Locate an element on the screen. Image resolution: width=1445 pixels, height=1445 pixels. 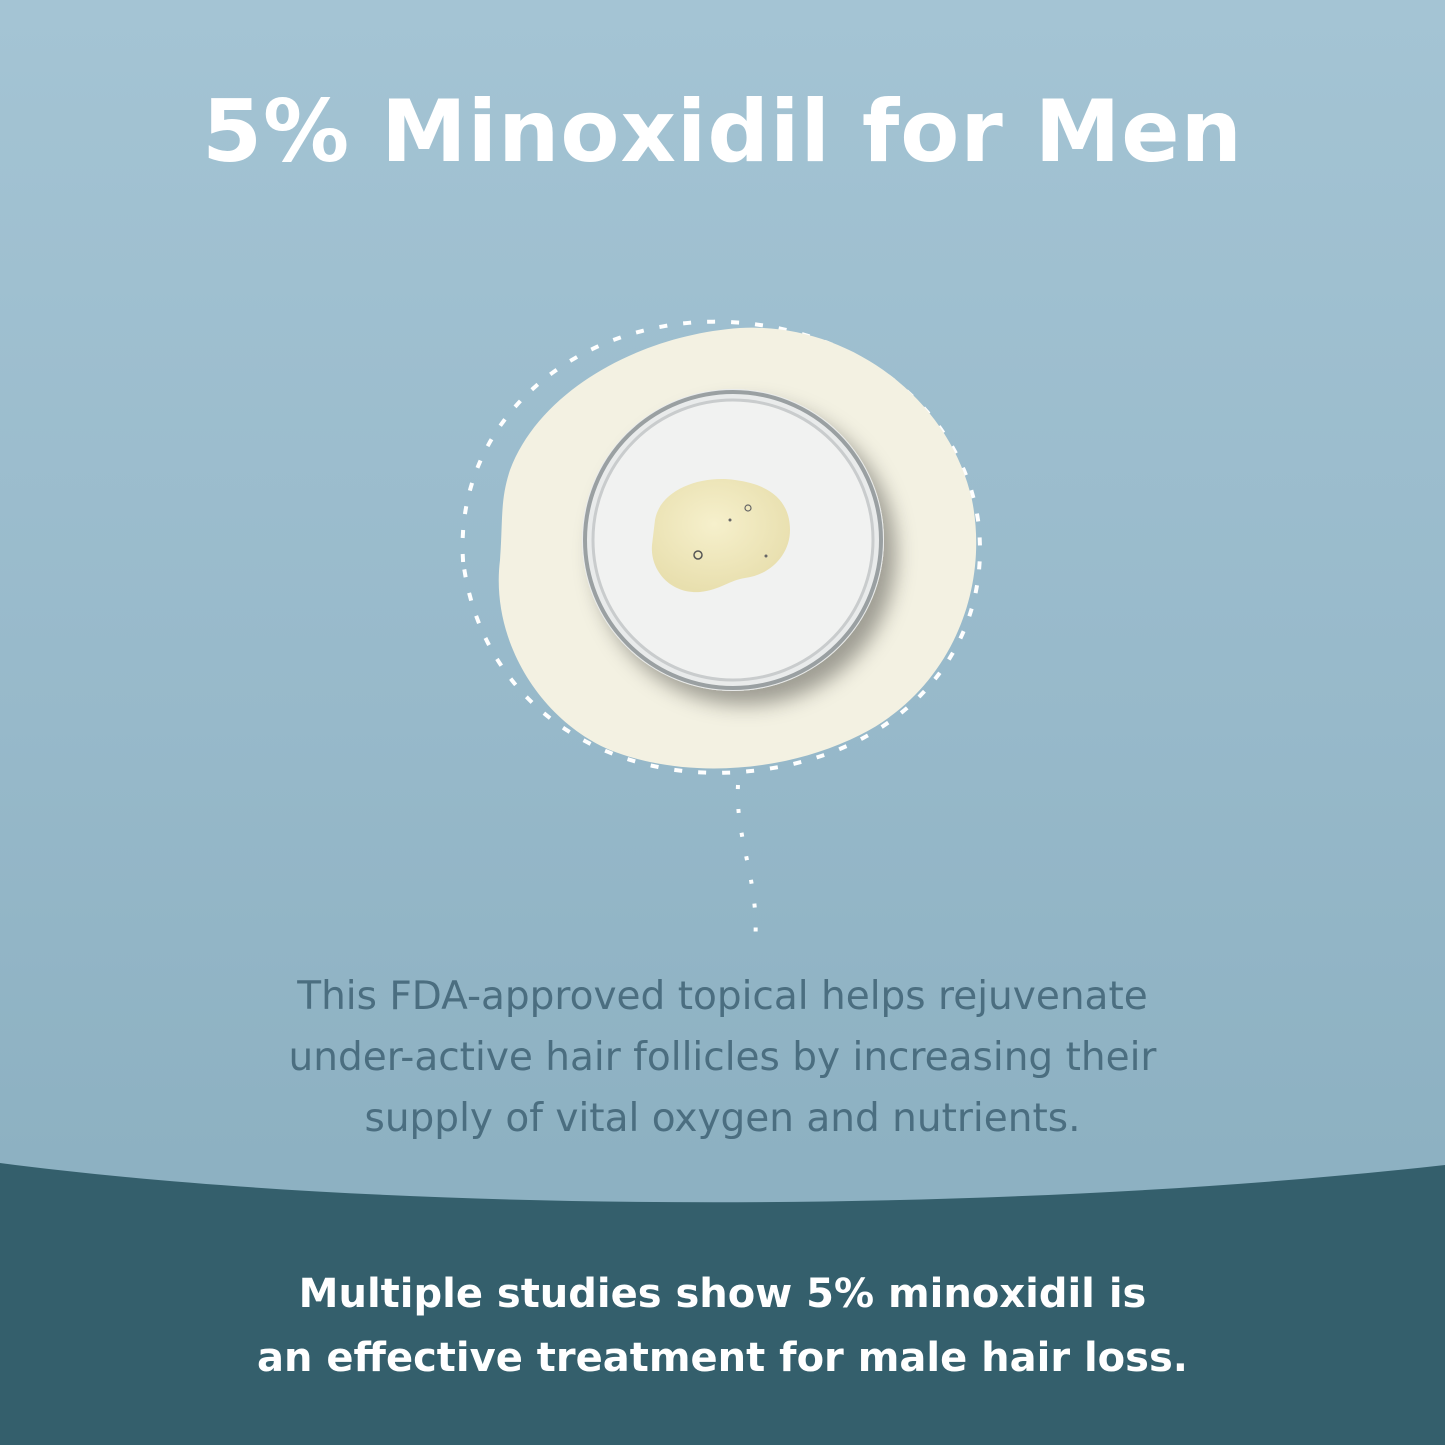
footer-line: Multiple studies show 5% minoxidil is is located at coordinates (722, 1294).